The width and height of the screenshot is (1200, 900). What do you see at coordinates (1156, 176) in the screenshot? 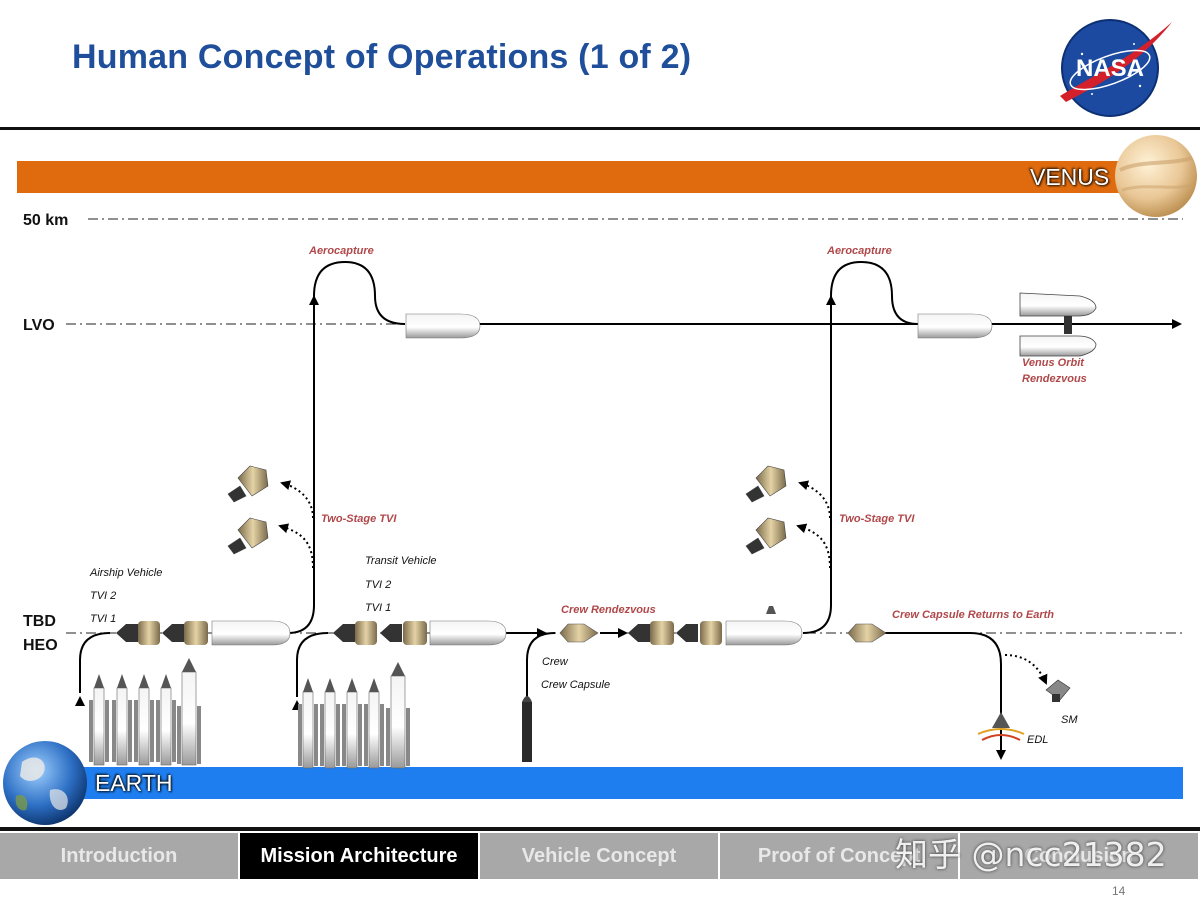
I see `venus-planet` at bounding box center [1156, 176].